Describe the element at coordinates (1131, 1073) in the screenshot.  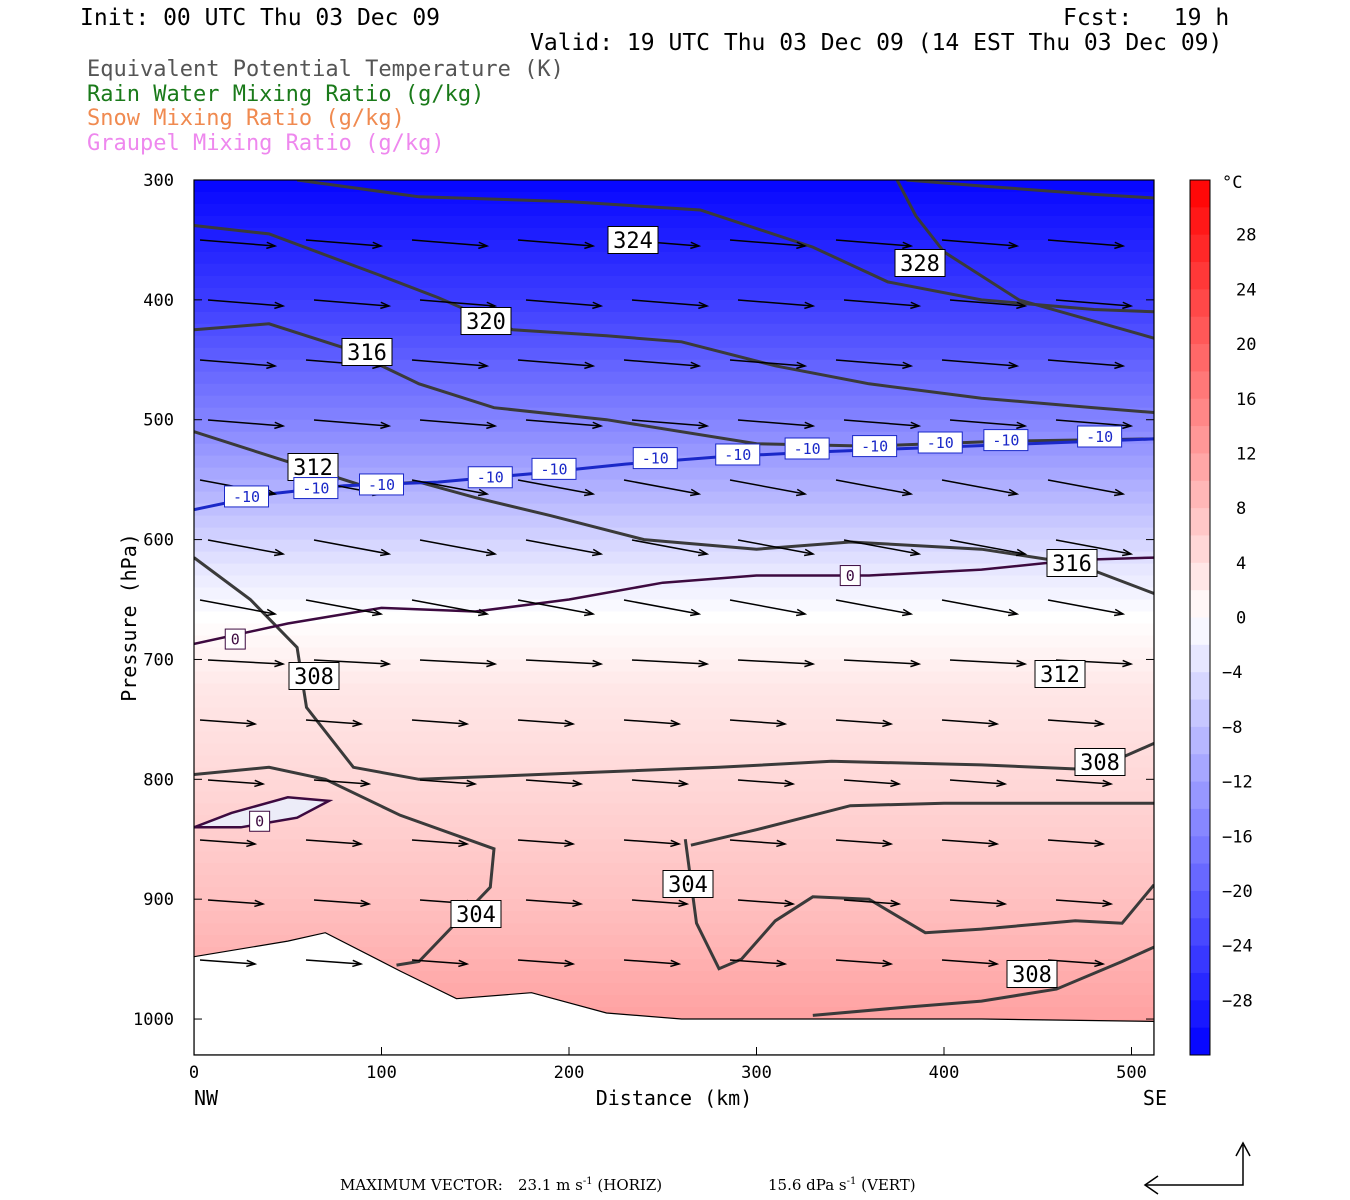
I see `x-tick-label: 500` at that location.